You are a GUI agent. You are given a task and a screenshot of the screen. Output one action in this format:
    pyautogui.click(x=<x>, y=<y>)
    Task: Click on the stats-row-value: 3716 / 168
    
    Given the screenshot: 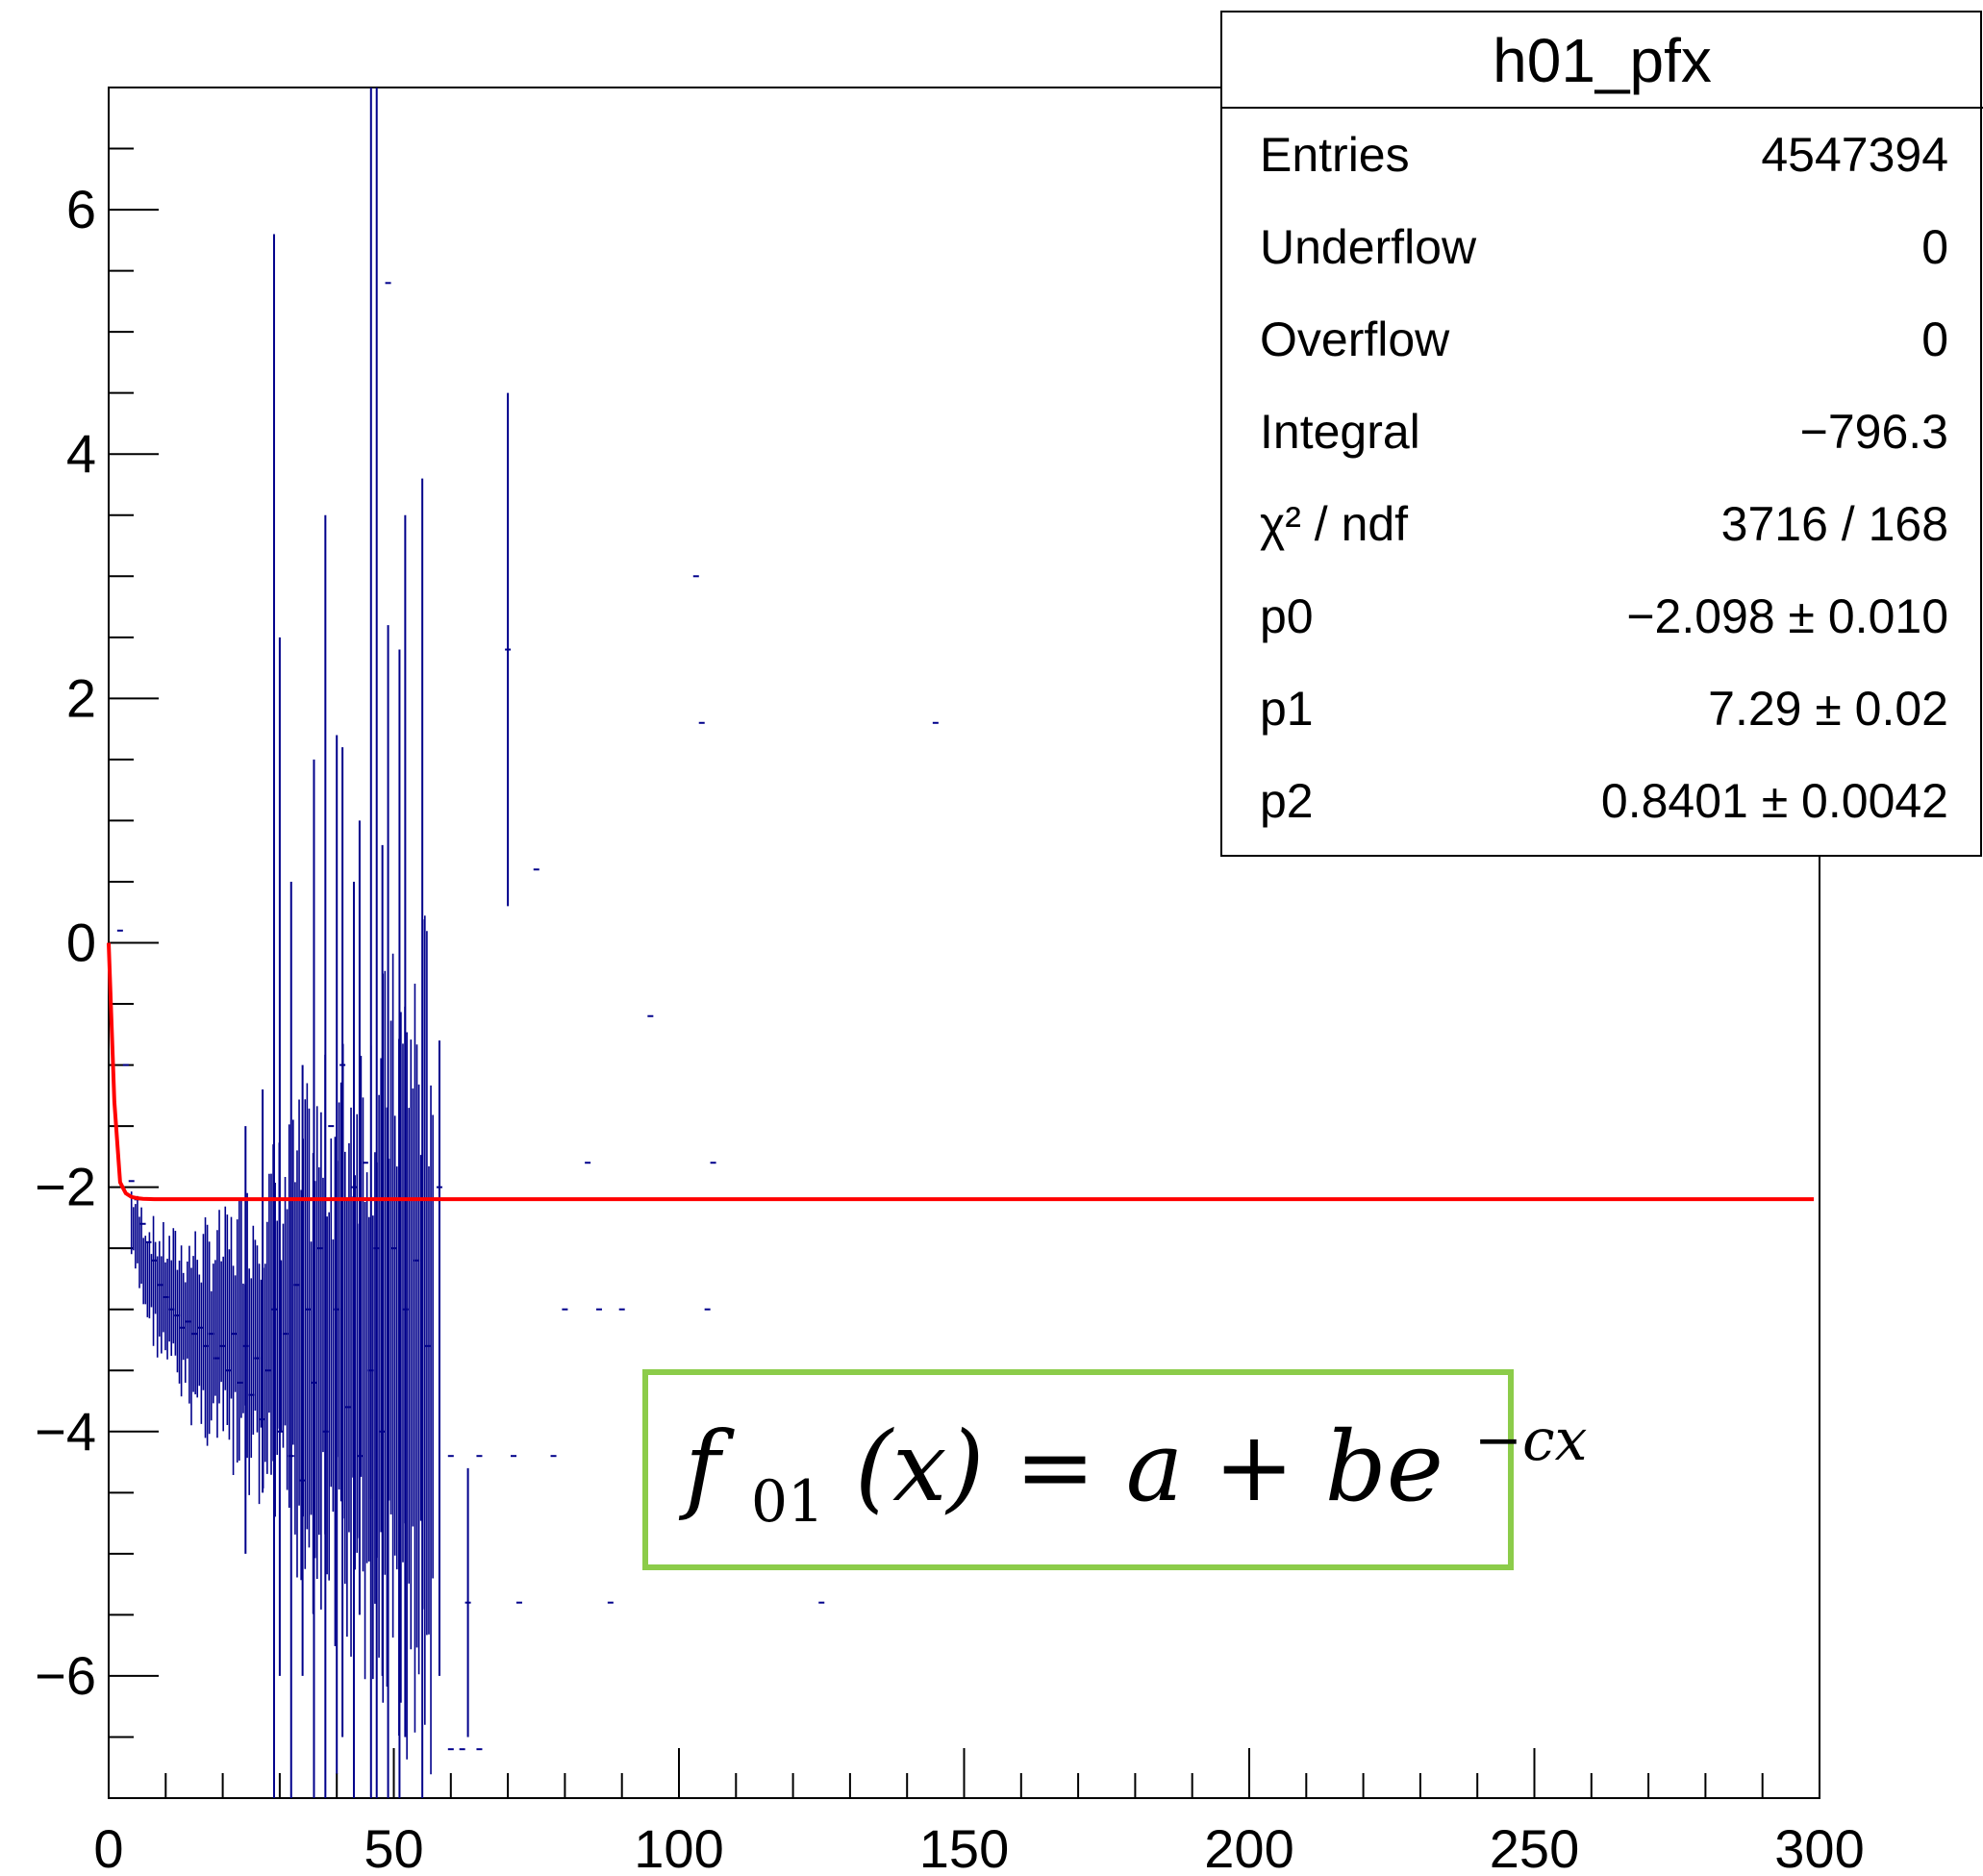 What is the action you would take?
    pyautogui.click(x=1834, y=524)
    